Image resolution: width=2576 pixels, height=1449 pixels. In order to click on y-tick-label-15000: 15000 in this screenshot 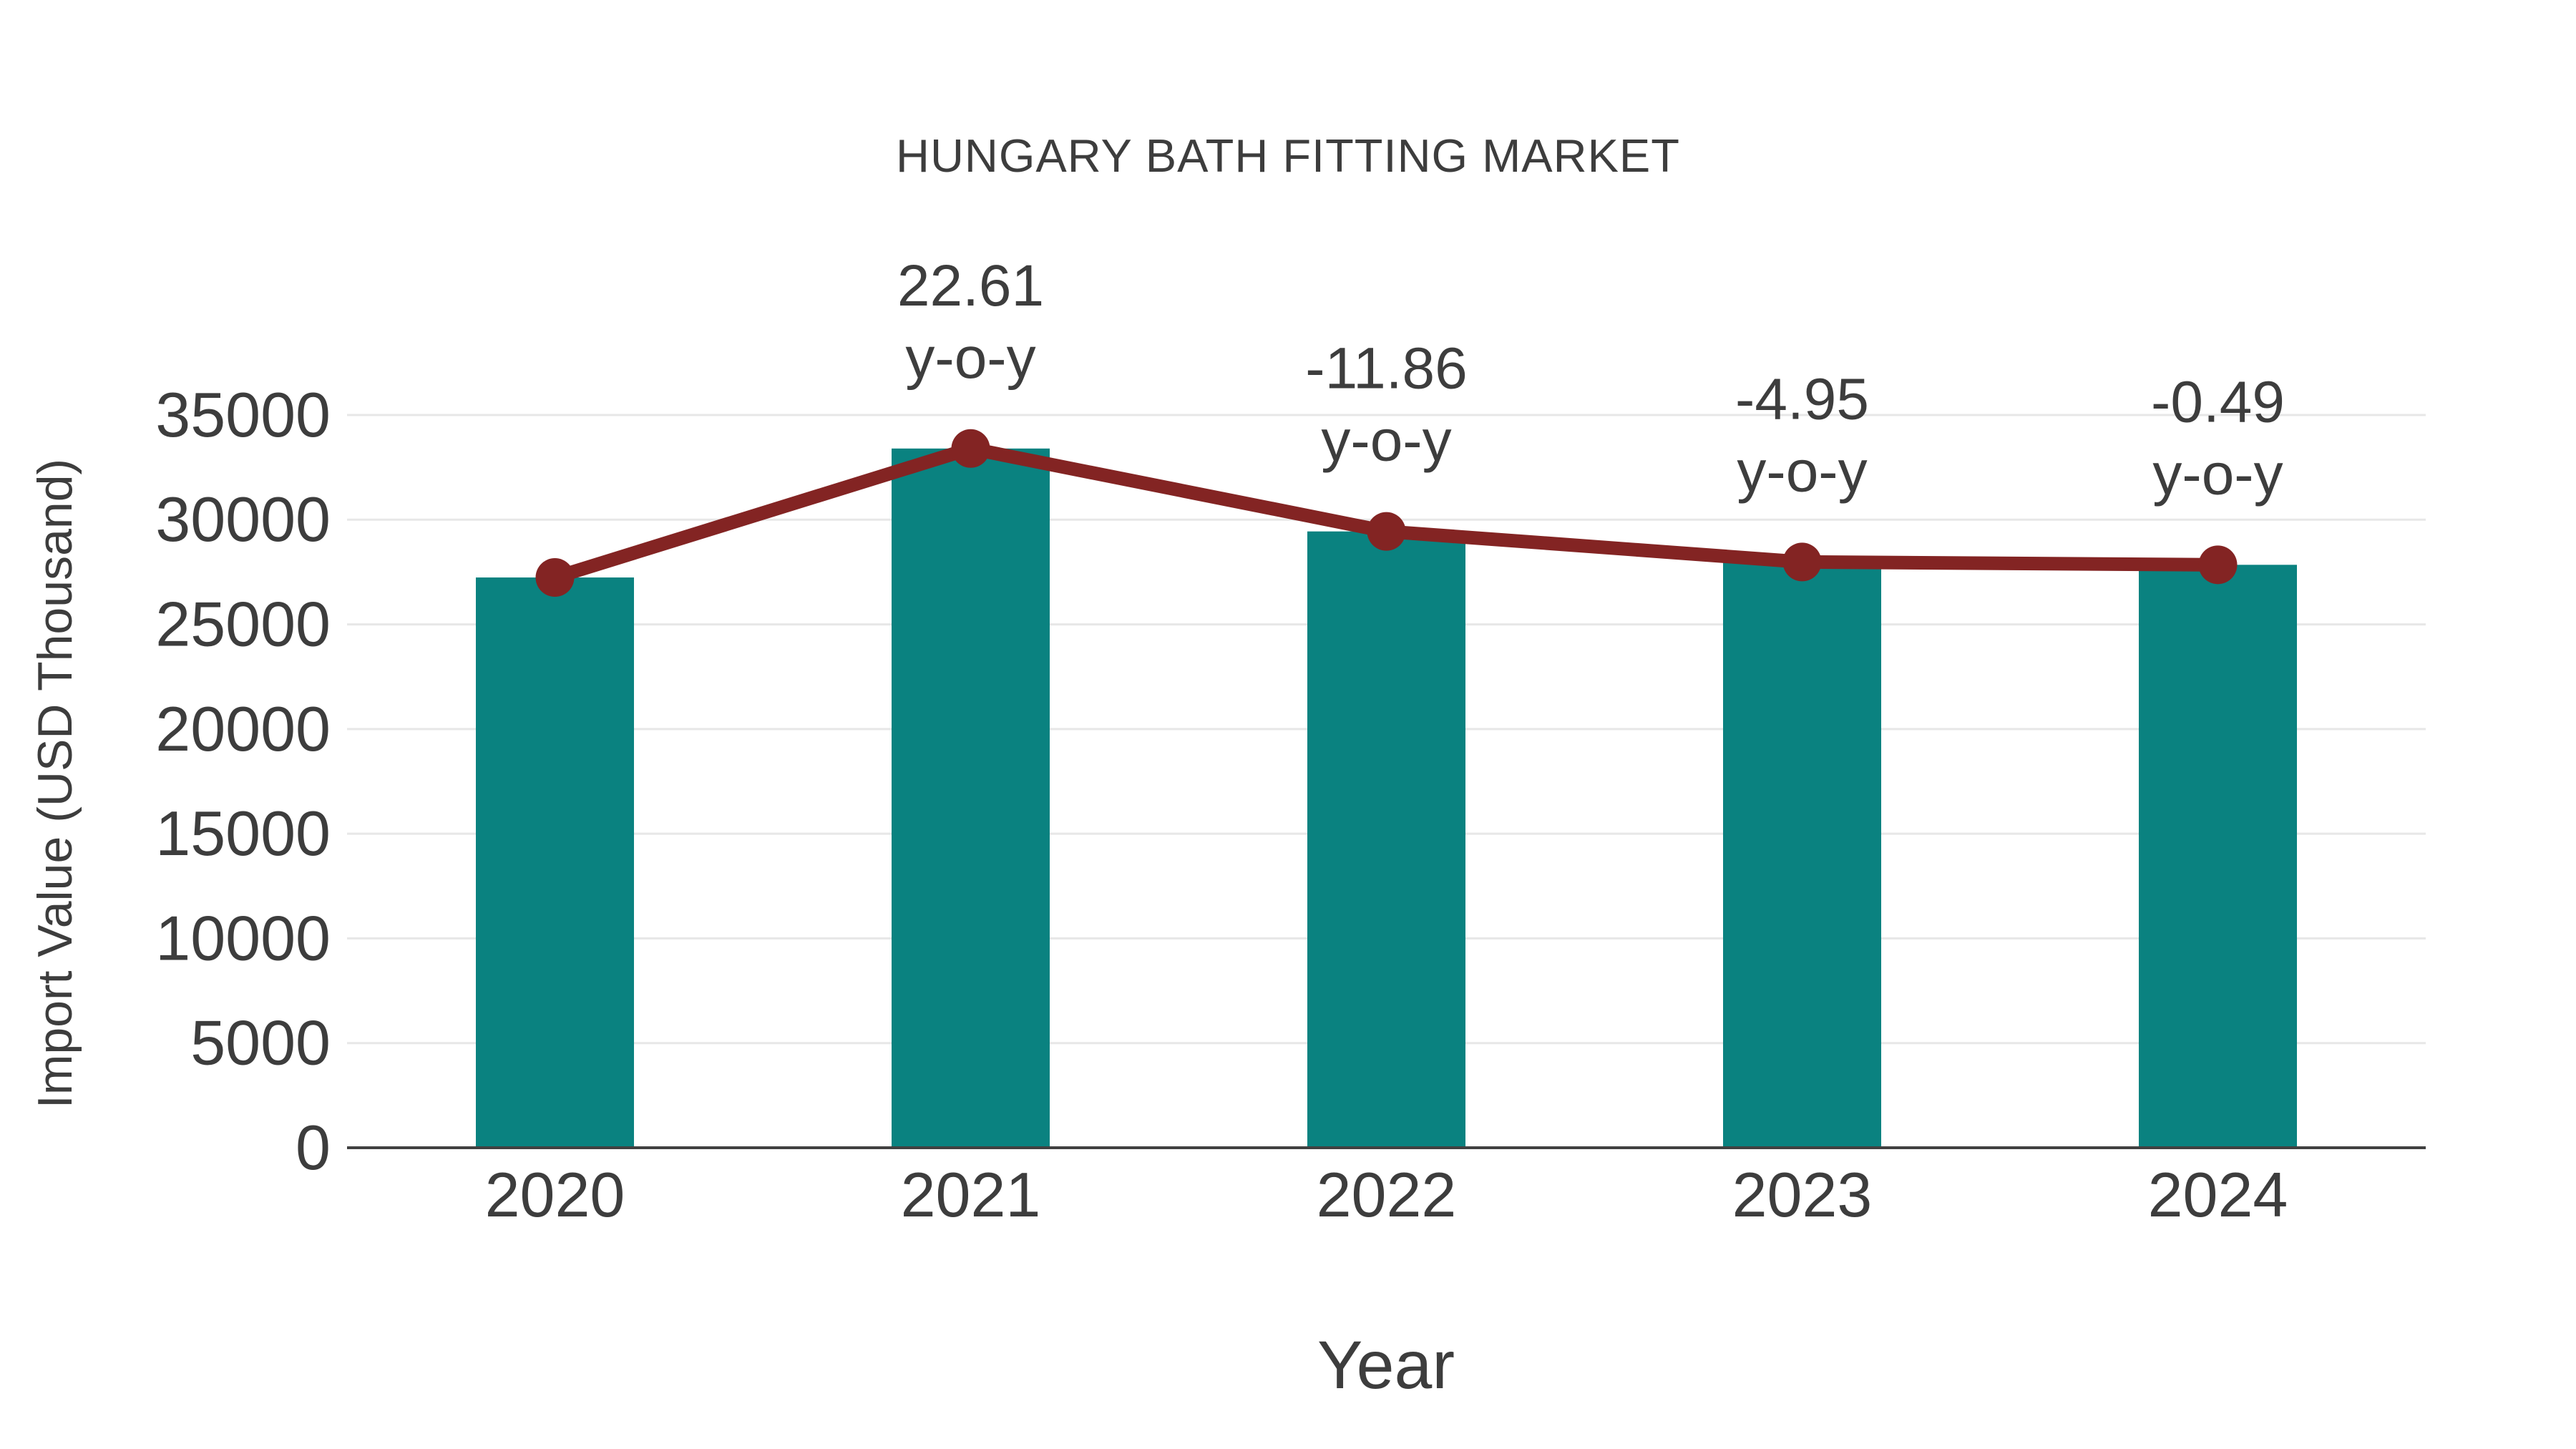, I will do `click(243, 833)`.